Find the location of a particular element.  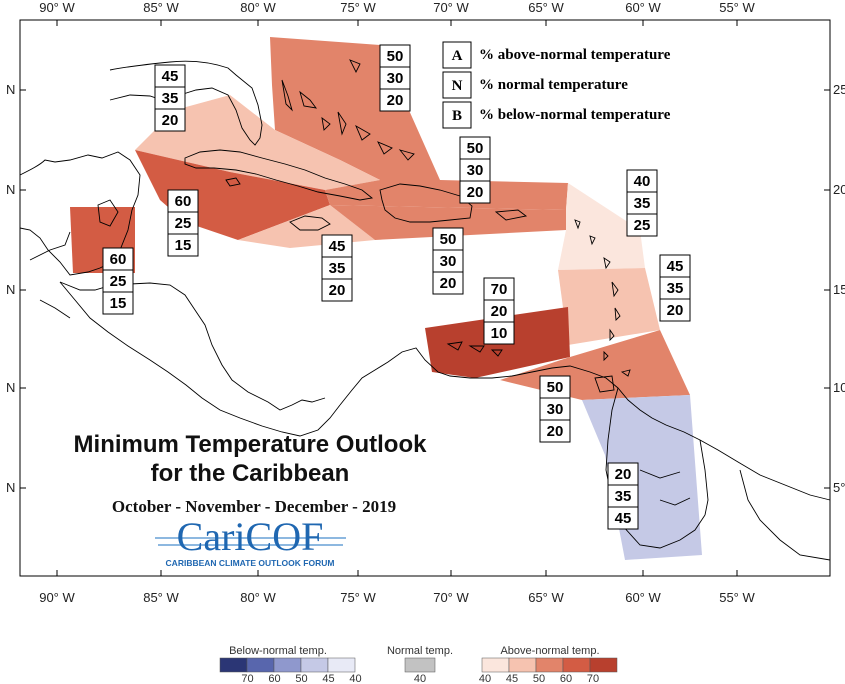

prob-box-hispaniola-north: 50 30 20 is located at coordinates (475, 170).